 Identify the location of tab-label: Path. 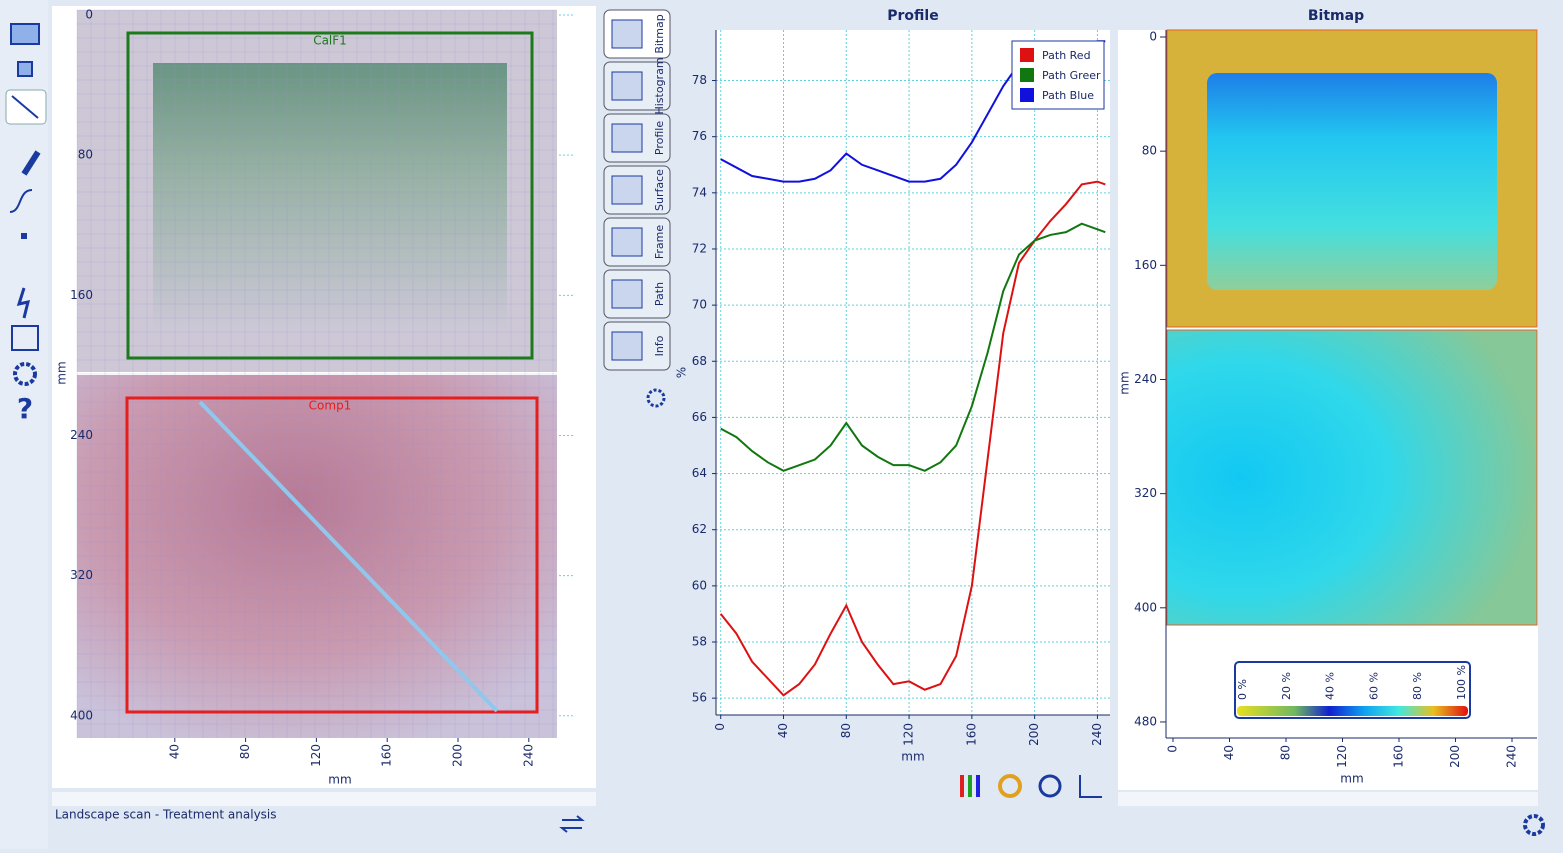
(659, 294).